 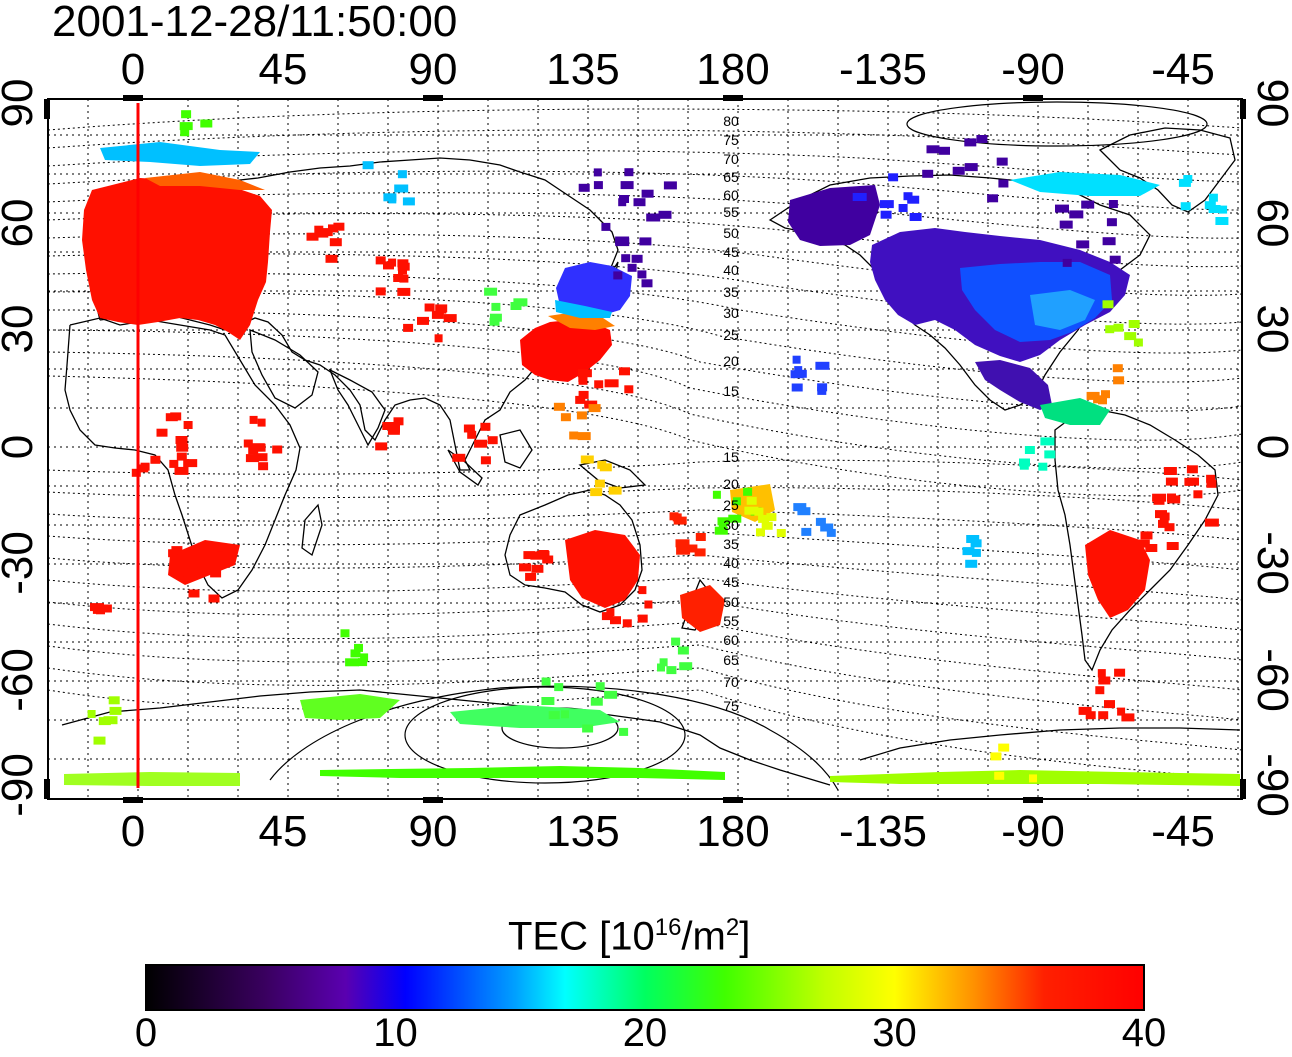 I want to click on x-tick-label-bottom: 45, so click(x=283, y=831).